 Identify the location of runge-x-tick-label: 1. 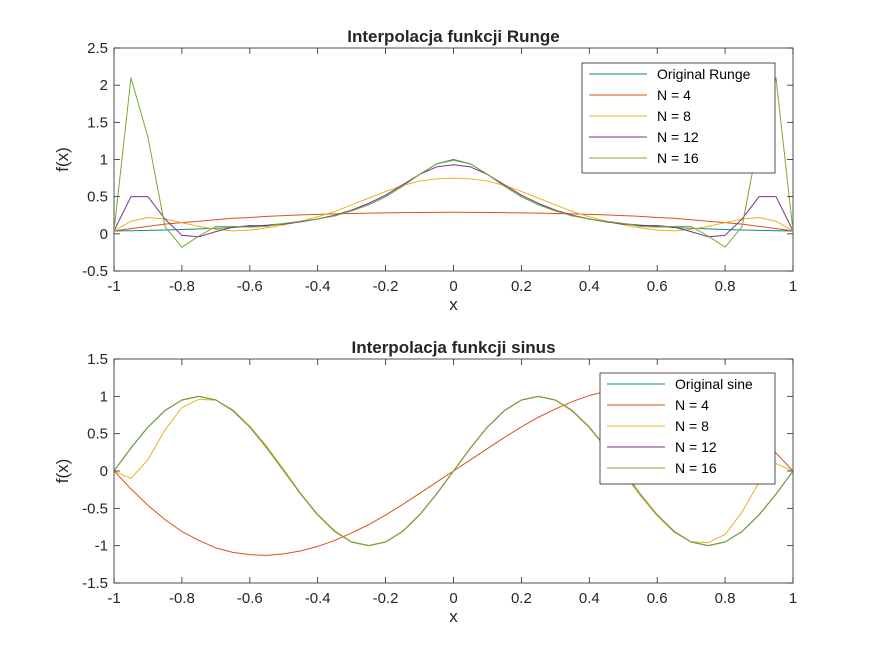
(793, 286).